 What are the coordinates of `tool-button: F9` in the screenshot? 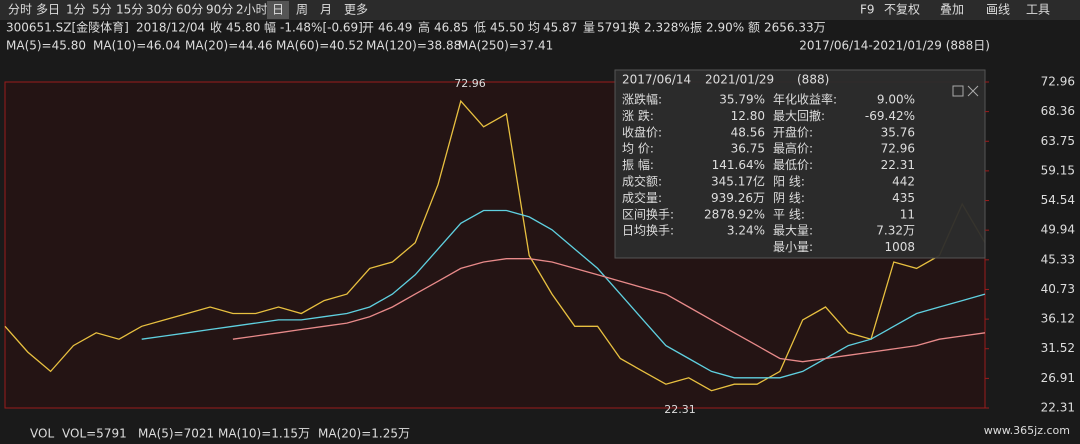 It's located at (867, 10).